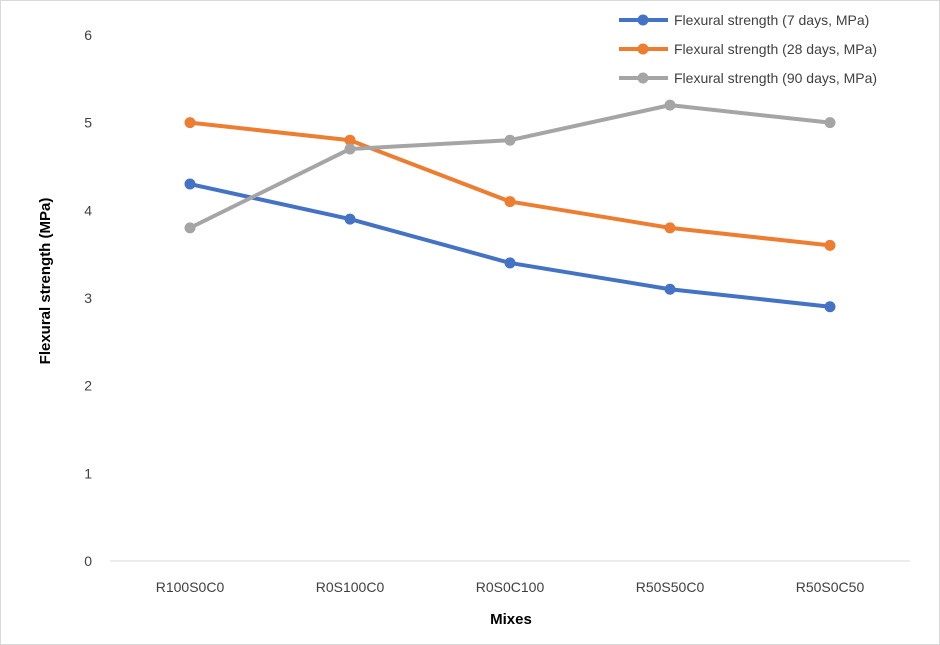 This screenshot has width=940, height=645. What do you see at coordinates (88, 561) in the screenshot?
I see `y-tick-label: 0` at bounding box center [88, 561].